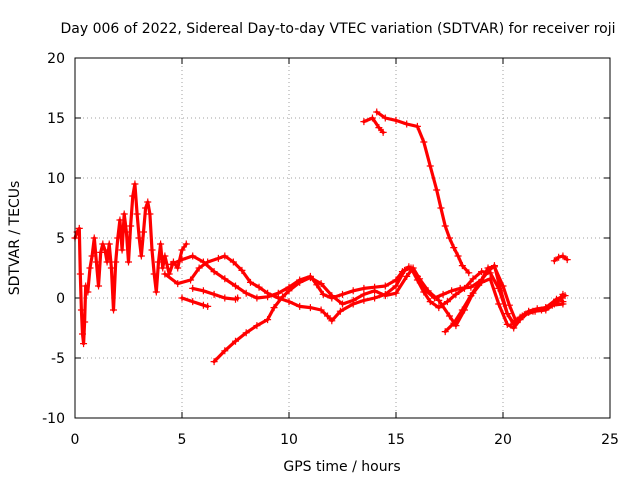  What do you see at coordinates (423, 192) in the screenshot?
I see `series-trace` at bounding box center [423, 192].